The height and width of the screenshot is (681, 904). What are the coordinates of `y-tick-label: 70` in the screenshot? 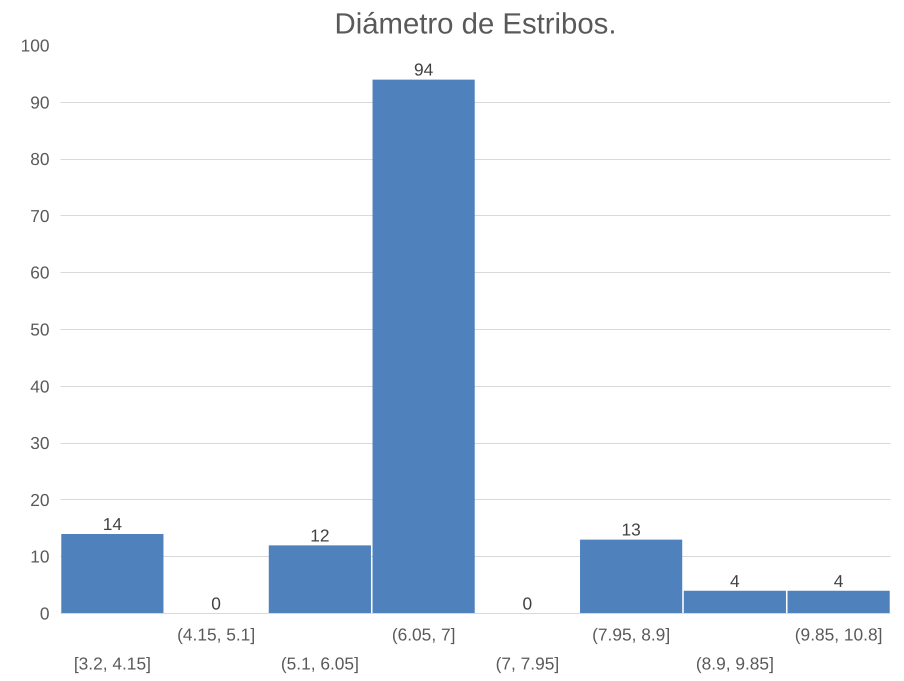 It's located at (40, 216).